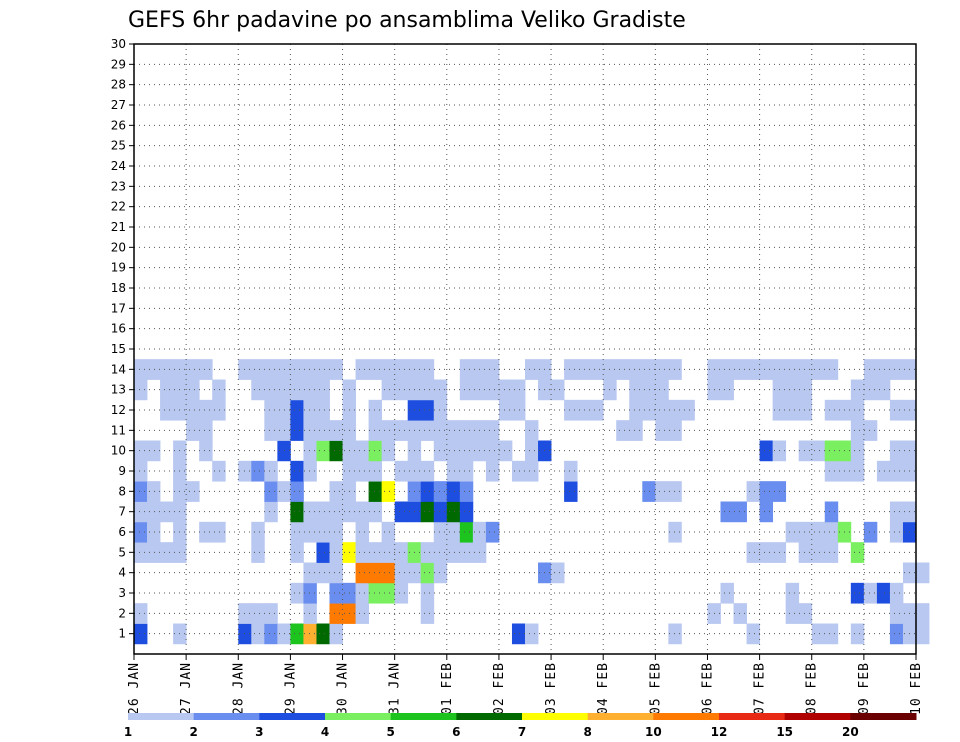 Image resolution: width=960 pixels, height=742 pixels. I want to click on colorbar-label: 15, so click(784, 732).